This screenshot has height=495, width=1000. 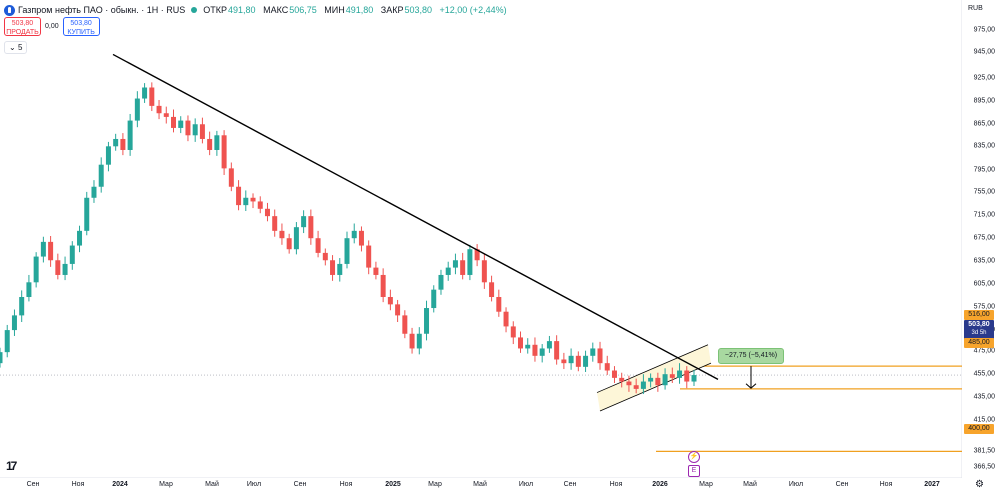 I want to click on current-price-value: 503,80, so click(x=979, y=324).